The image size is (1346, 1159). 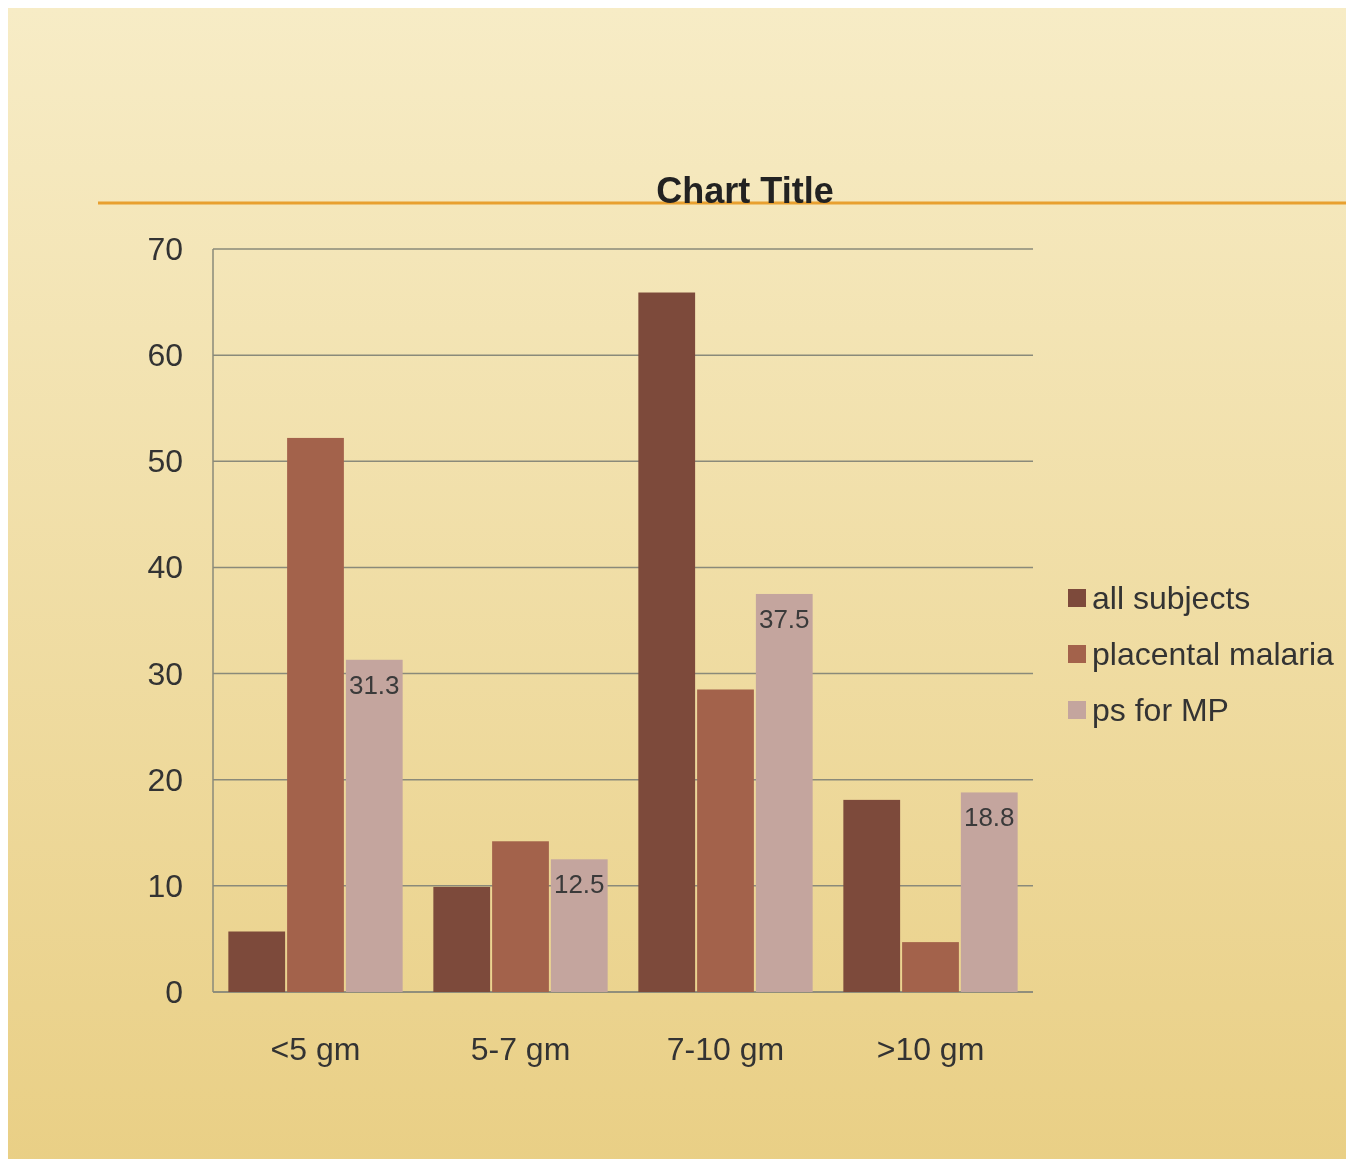 What do you see at coordinates (579, 884) in the screenshot?
I see `data-label: 12.5` at bounding box center [579, 884].